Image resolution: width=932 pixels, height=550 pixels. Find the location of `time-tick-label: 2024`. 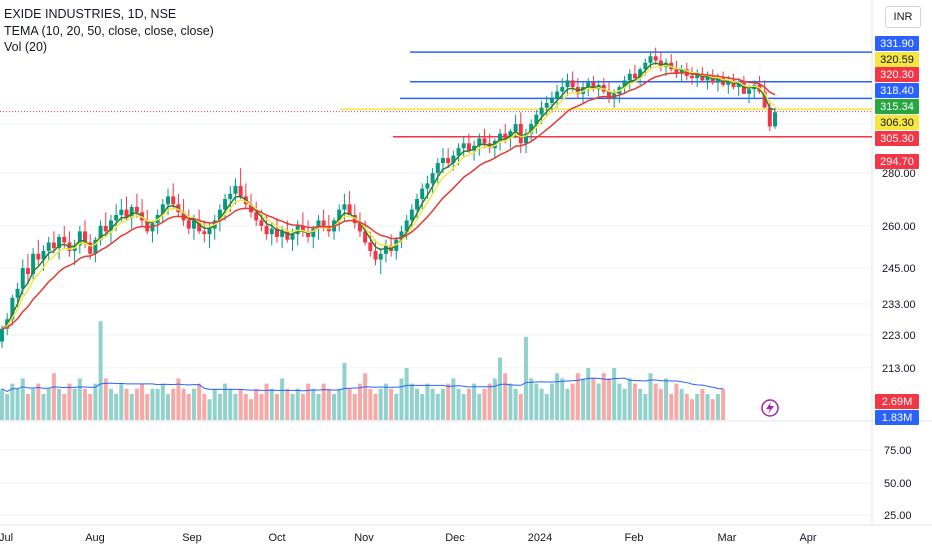

time-tick-label: 2024 is located at coordinates (540, 538).